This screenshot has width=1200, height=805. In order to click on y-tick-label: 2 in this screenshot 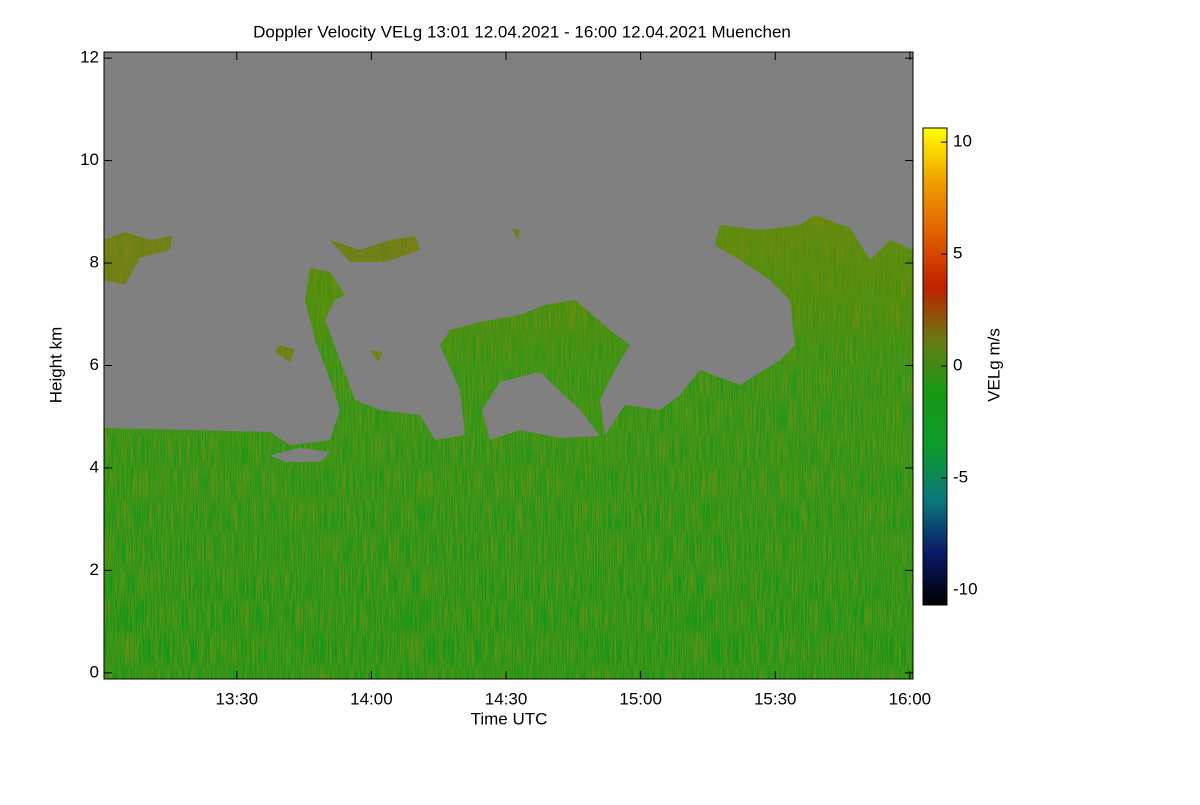, I will do `click(94, 569)`.